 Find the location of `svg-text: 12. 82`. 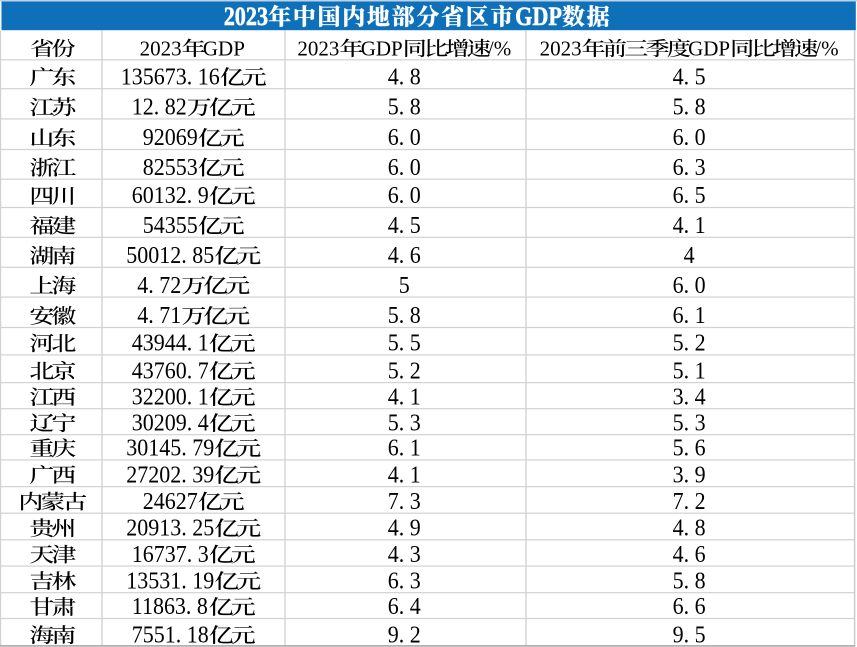

svg-text: 12. 82 is located at coordinates (159, 107).